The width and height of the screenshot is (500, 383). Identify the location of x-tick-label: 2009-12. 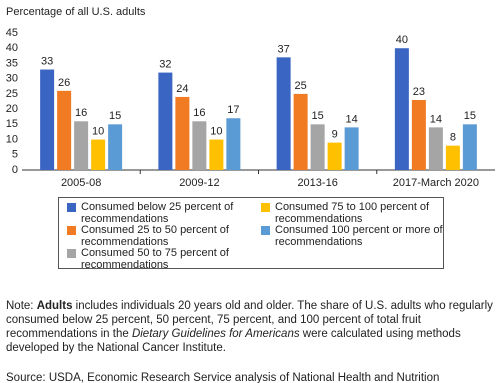
(199, 183).